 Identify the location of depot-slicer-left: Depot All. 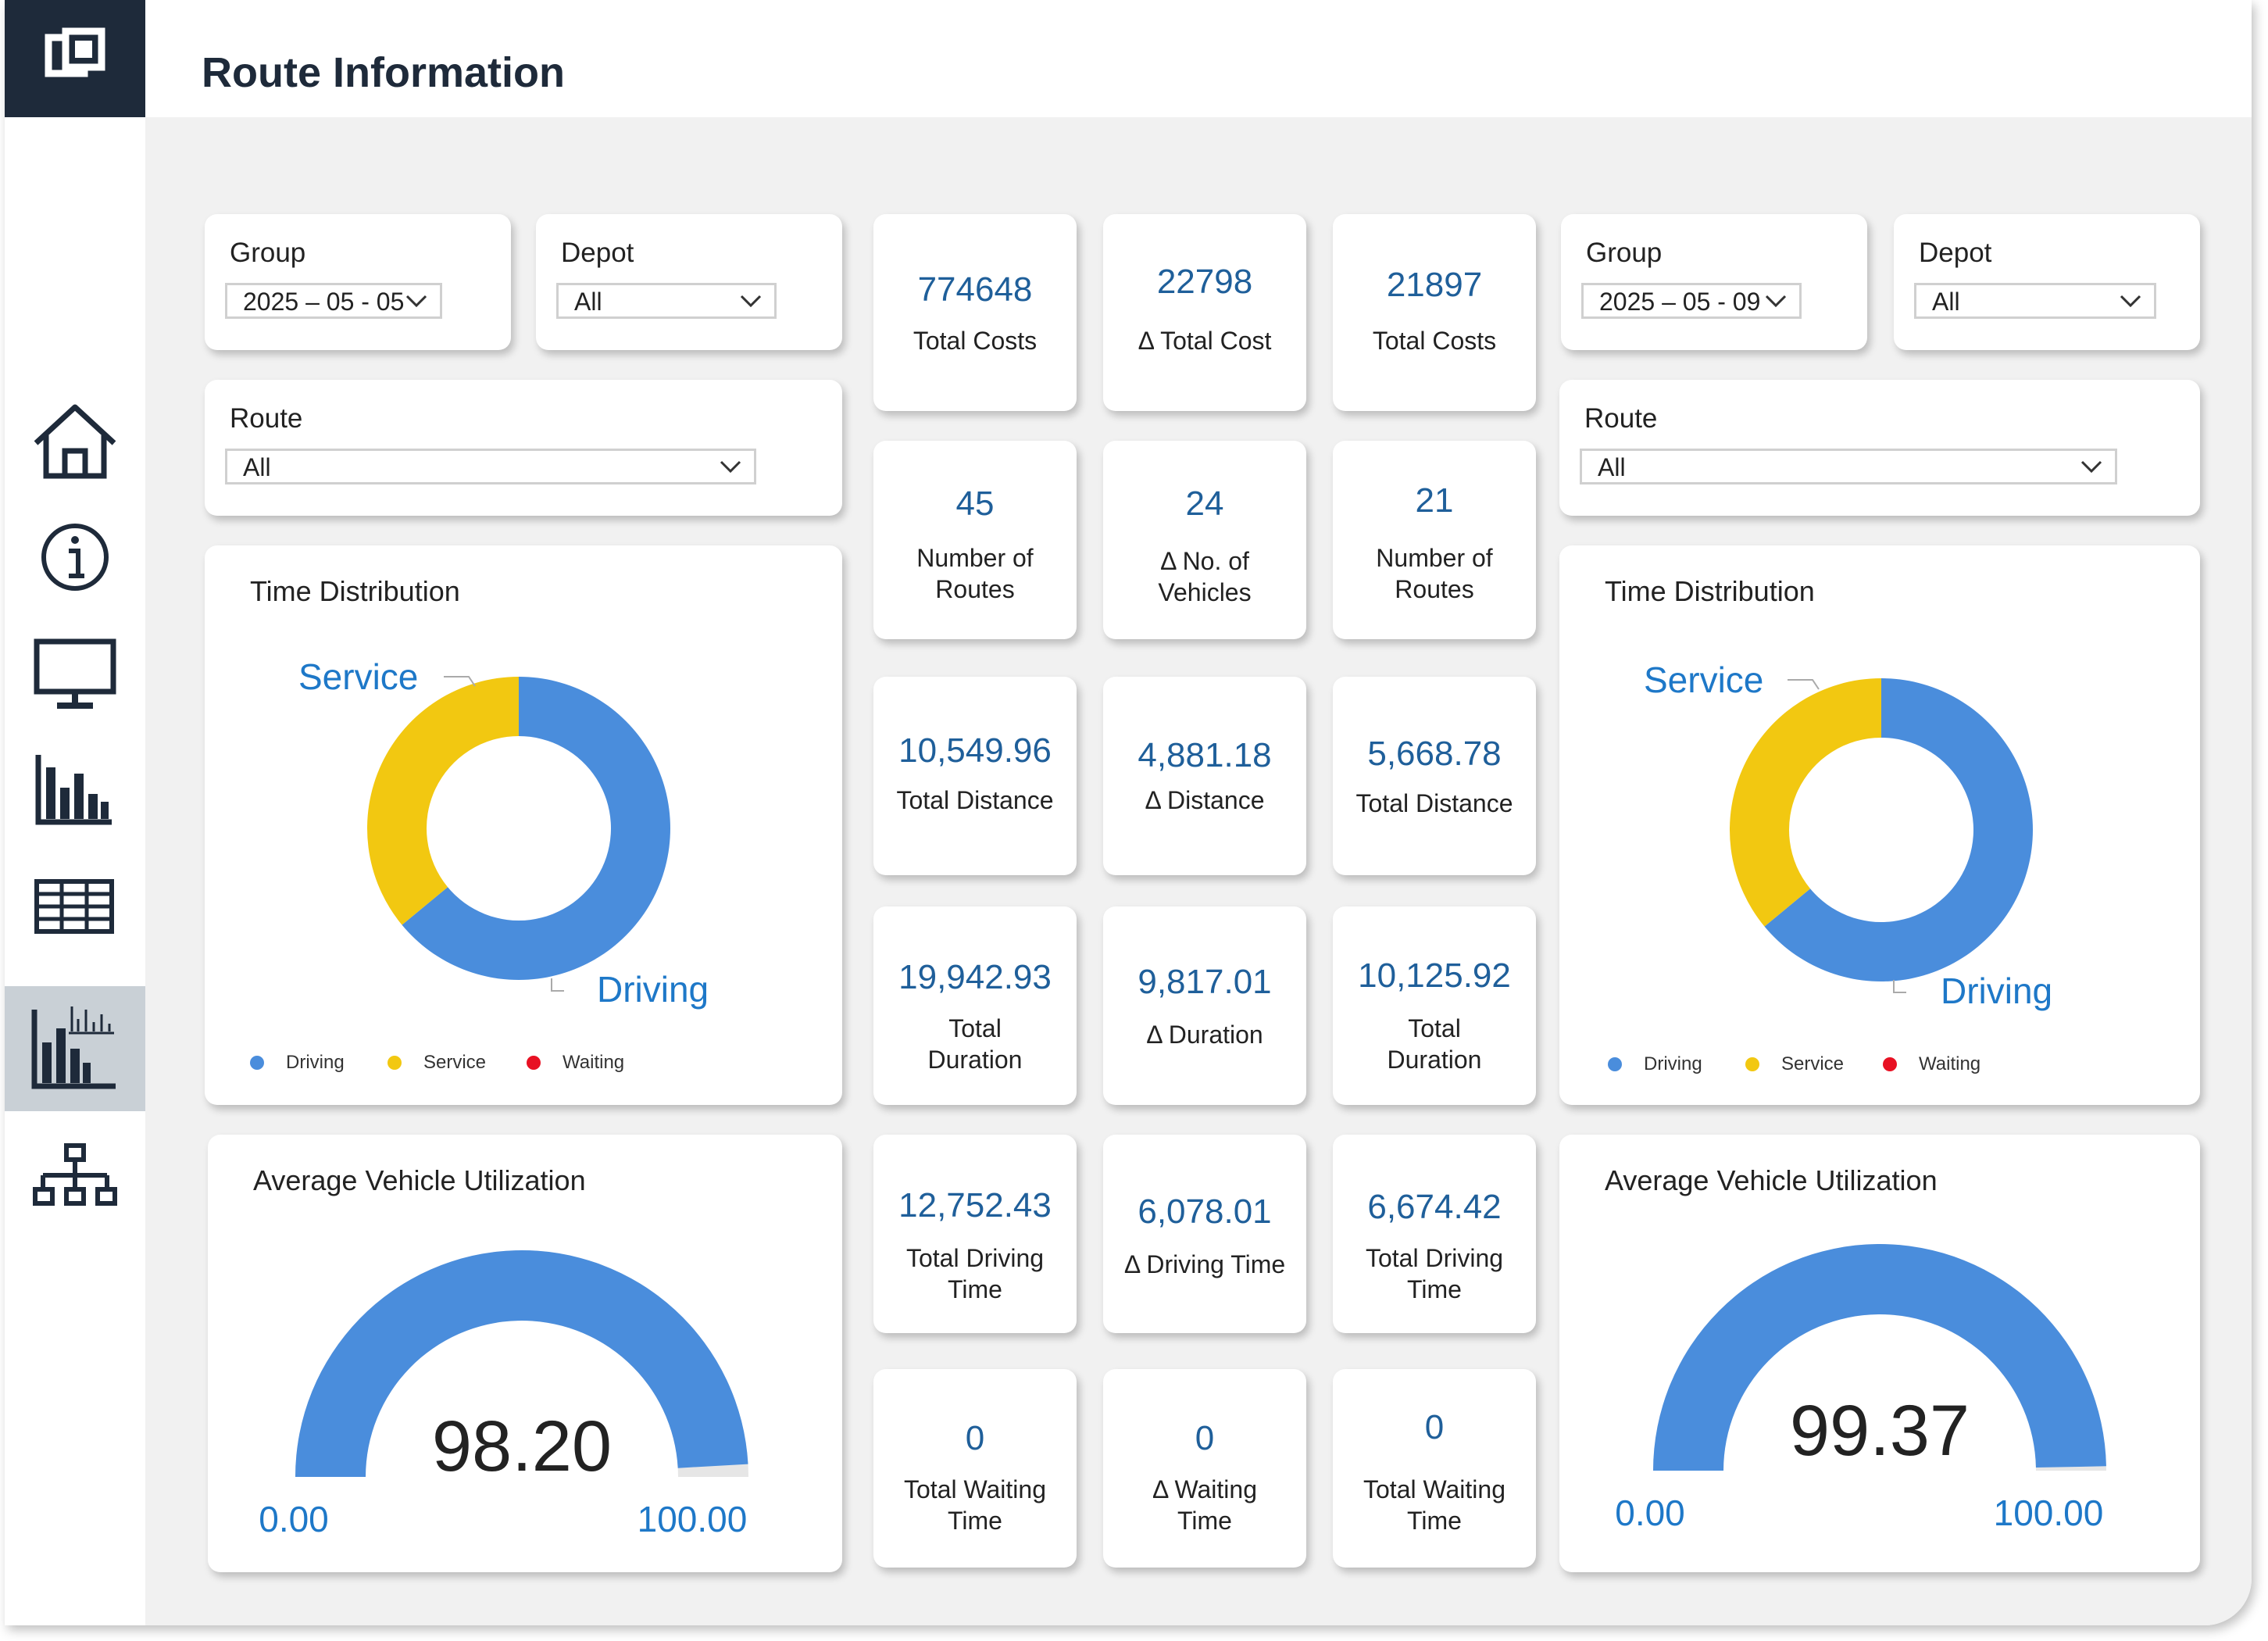
(689, 282).